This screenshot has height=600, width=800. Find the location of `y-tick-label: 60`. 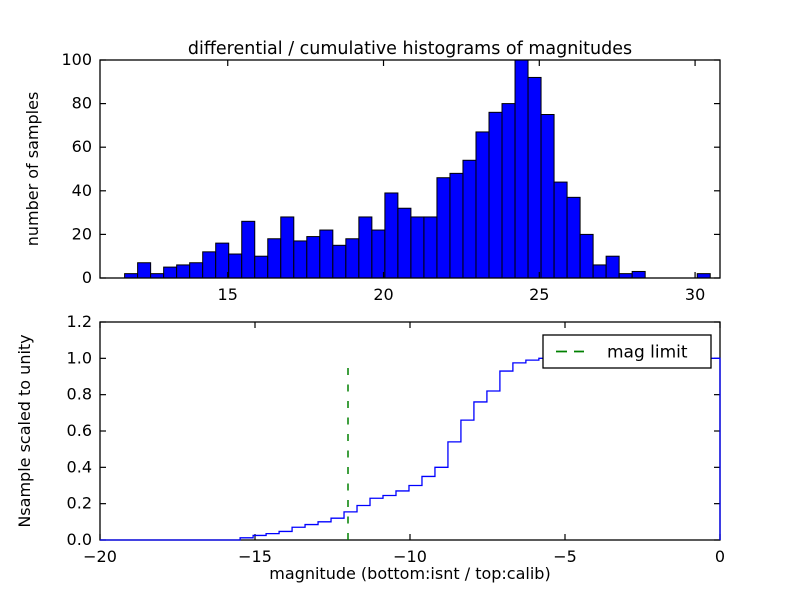

y-tick-label: 60 is located at coordinates (82, 146).